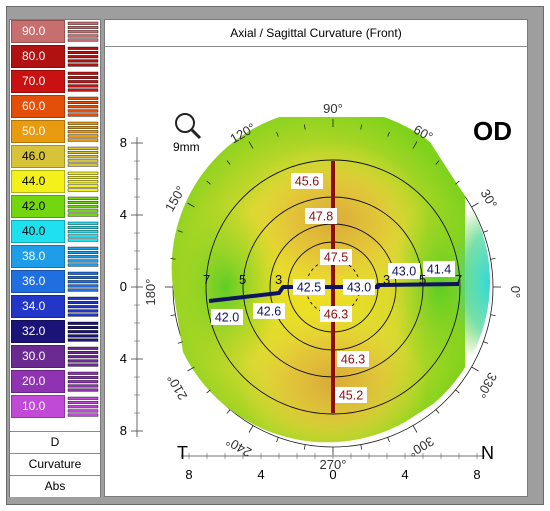  What do you see at coordinates (476, 474) in the screenshot?
I see `bottom-axis-tick-label: 8` at bounding box center [476, 474].